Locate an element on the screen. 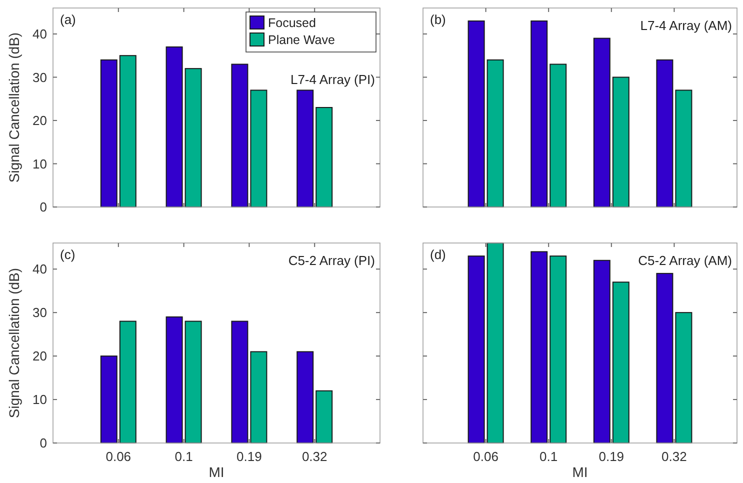 The width and height of the screenshot is (743, 483). annotation: L7-4 Array (AM) is located at coordinates (686, 25).